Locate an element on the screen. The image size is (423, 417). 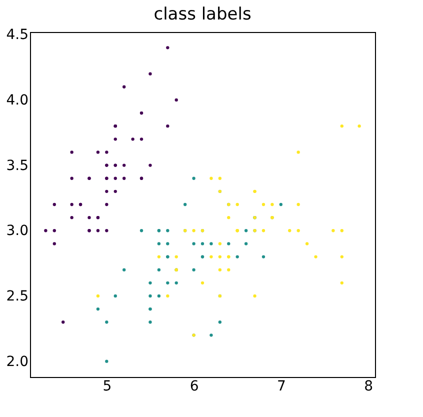
y-tick-label: 2.0 is located at coordinates (17, 362).